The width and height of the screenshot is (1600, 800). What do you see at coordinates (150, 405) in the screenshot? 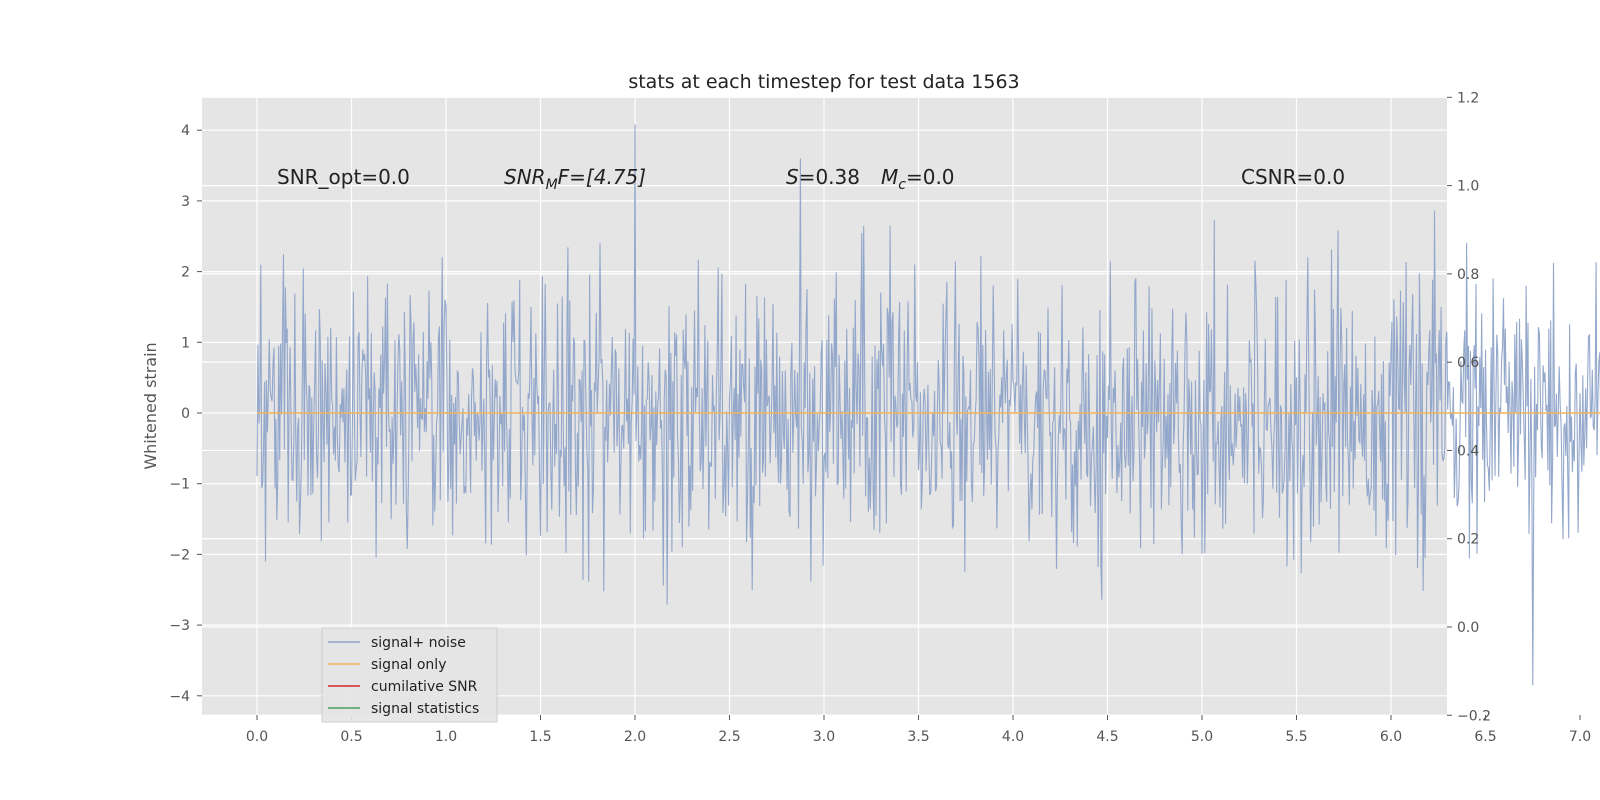
I see `y-axis-label: Whitened strain` at bounding box center [150, 405].